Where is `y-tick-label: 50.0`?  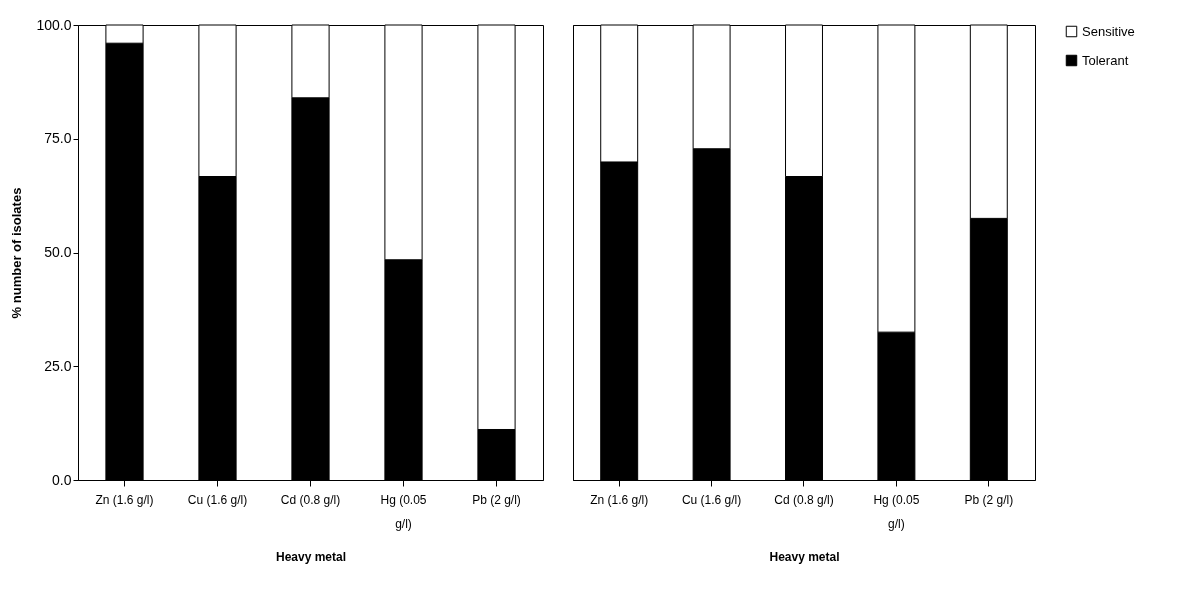
y-tick-label: 50.0 is located at coordinates (58, 252).